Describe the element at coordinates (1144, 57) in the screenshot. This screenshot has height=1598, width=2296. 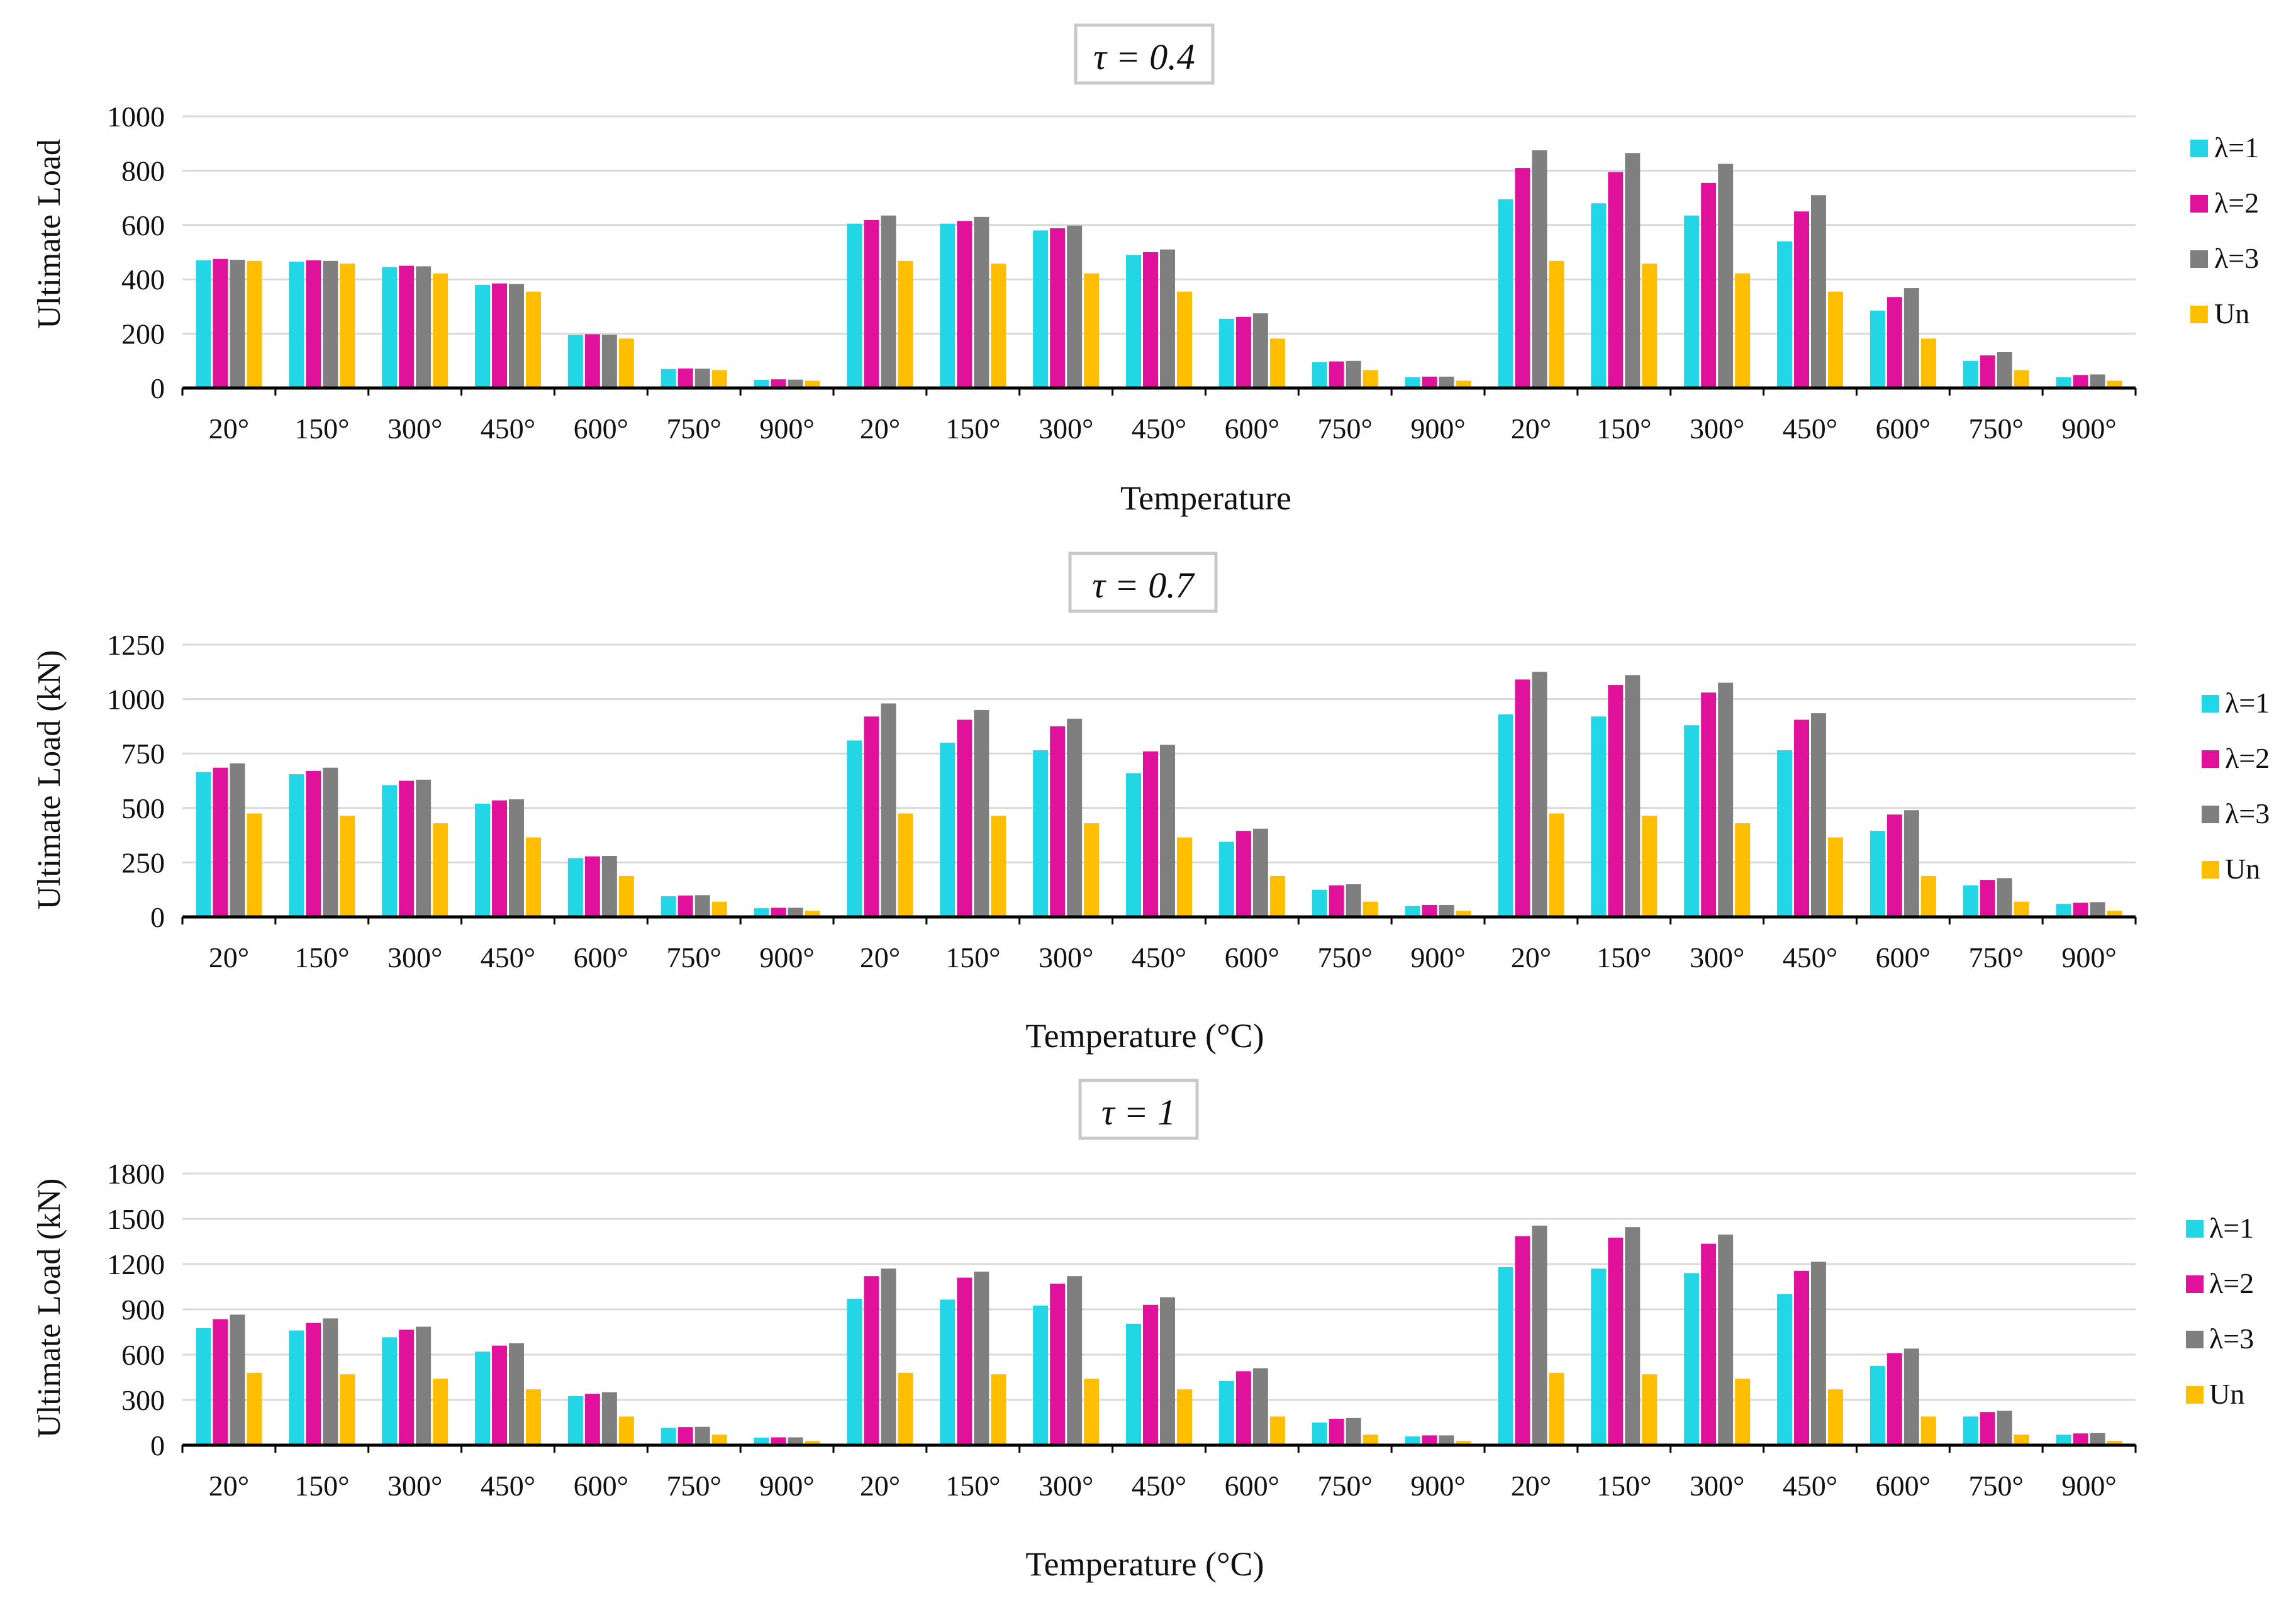
I see `chart-title: τ = 0.4` at that location.